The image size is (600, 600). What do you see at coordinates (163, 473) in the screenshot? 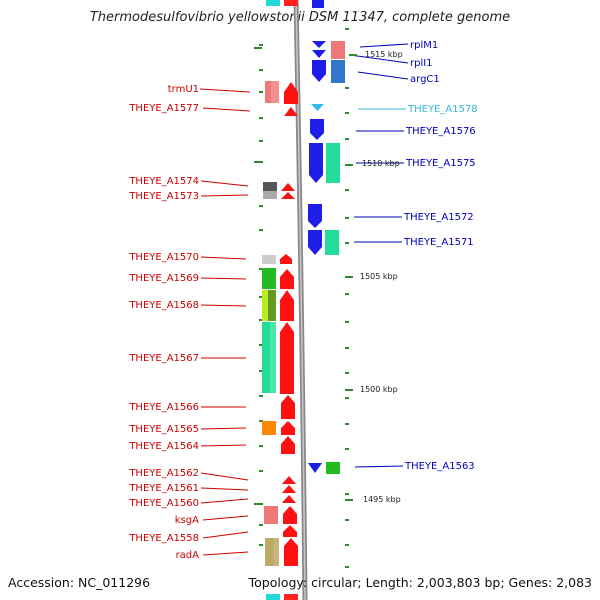
I see `gene-label: THEYE_A1562` at bounding box center [163, 473].